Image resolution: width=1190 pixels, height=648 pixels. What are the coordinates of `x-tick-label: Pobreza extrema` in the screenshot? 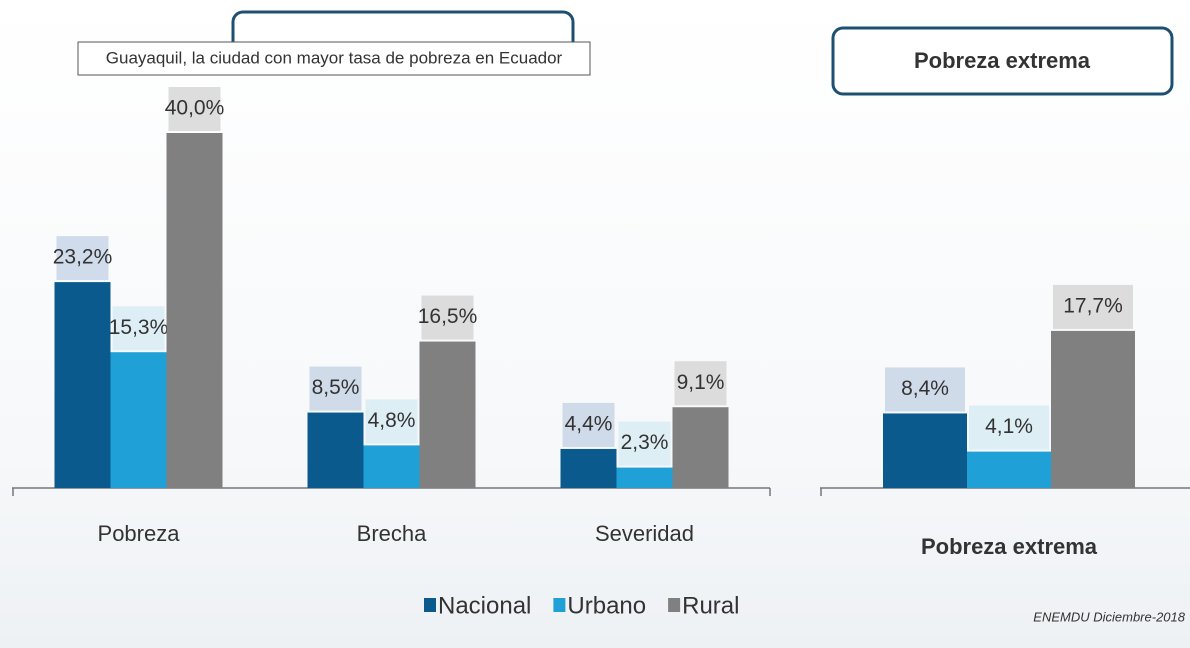 It's located at (1009, 546).